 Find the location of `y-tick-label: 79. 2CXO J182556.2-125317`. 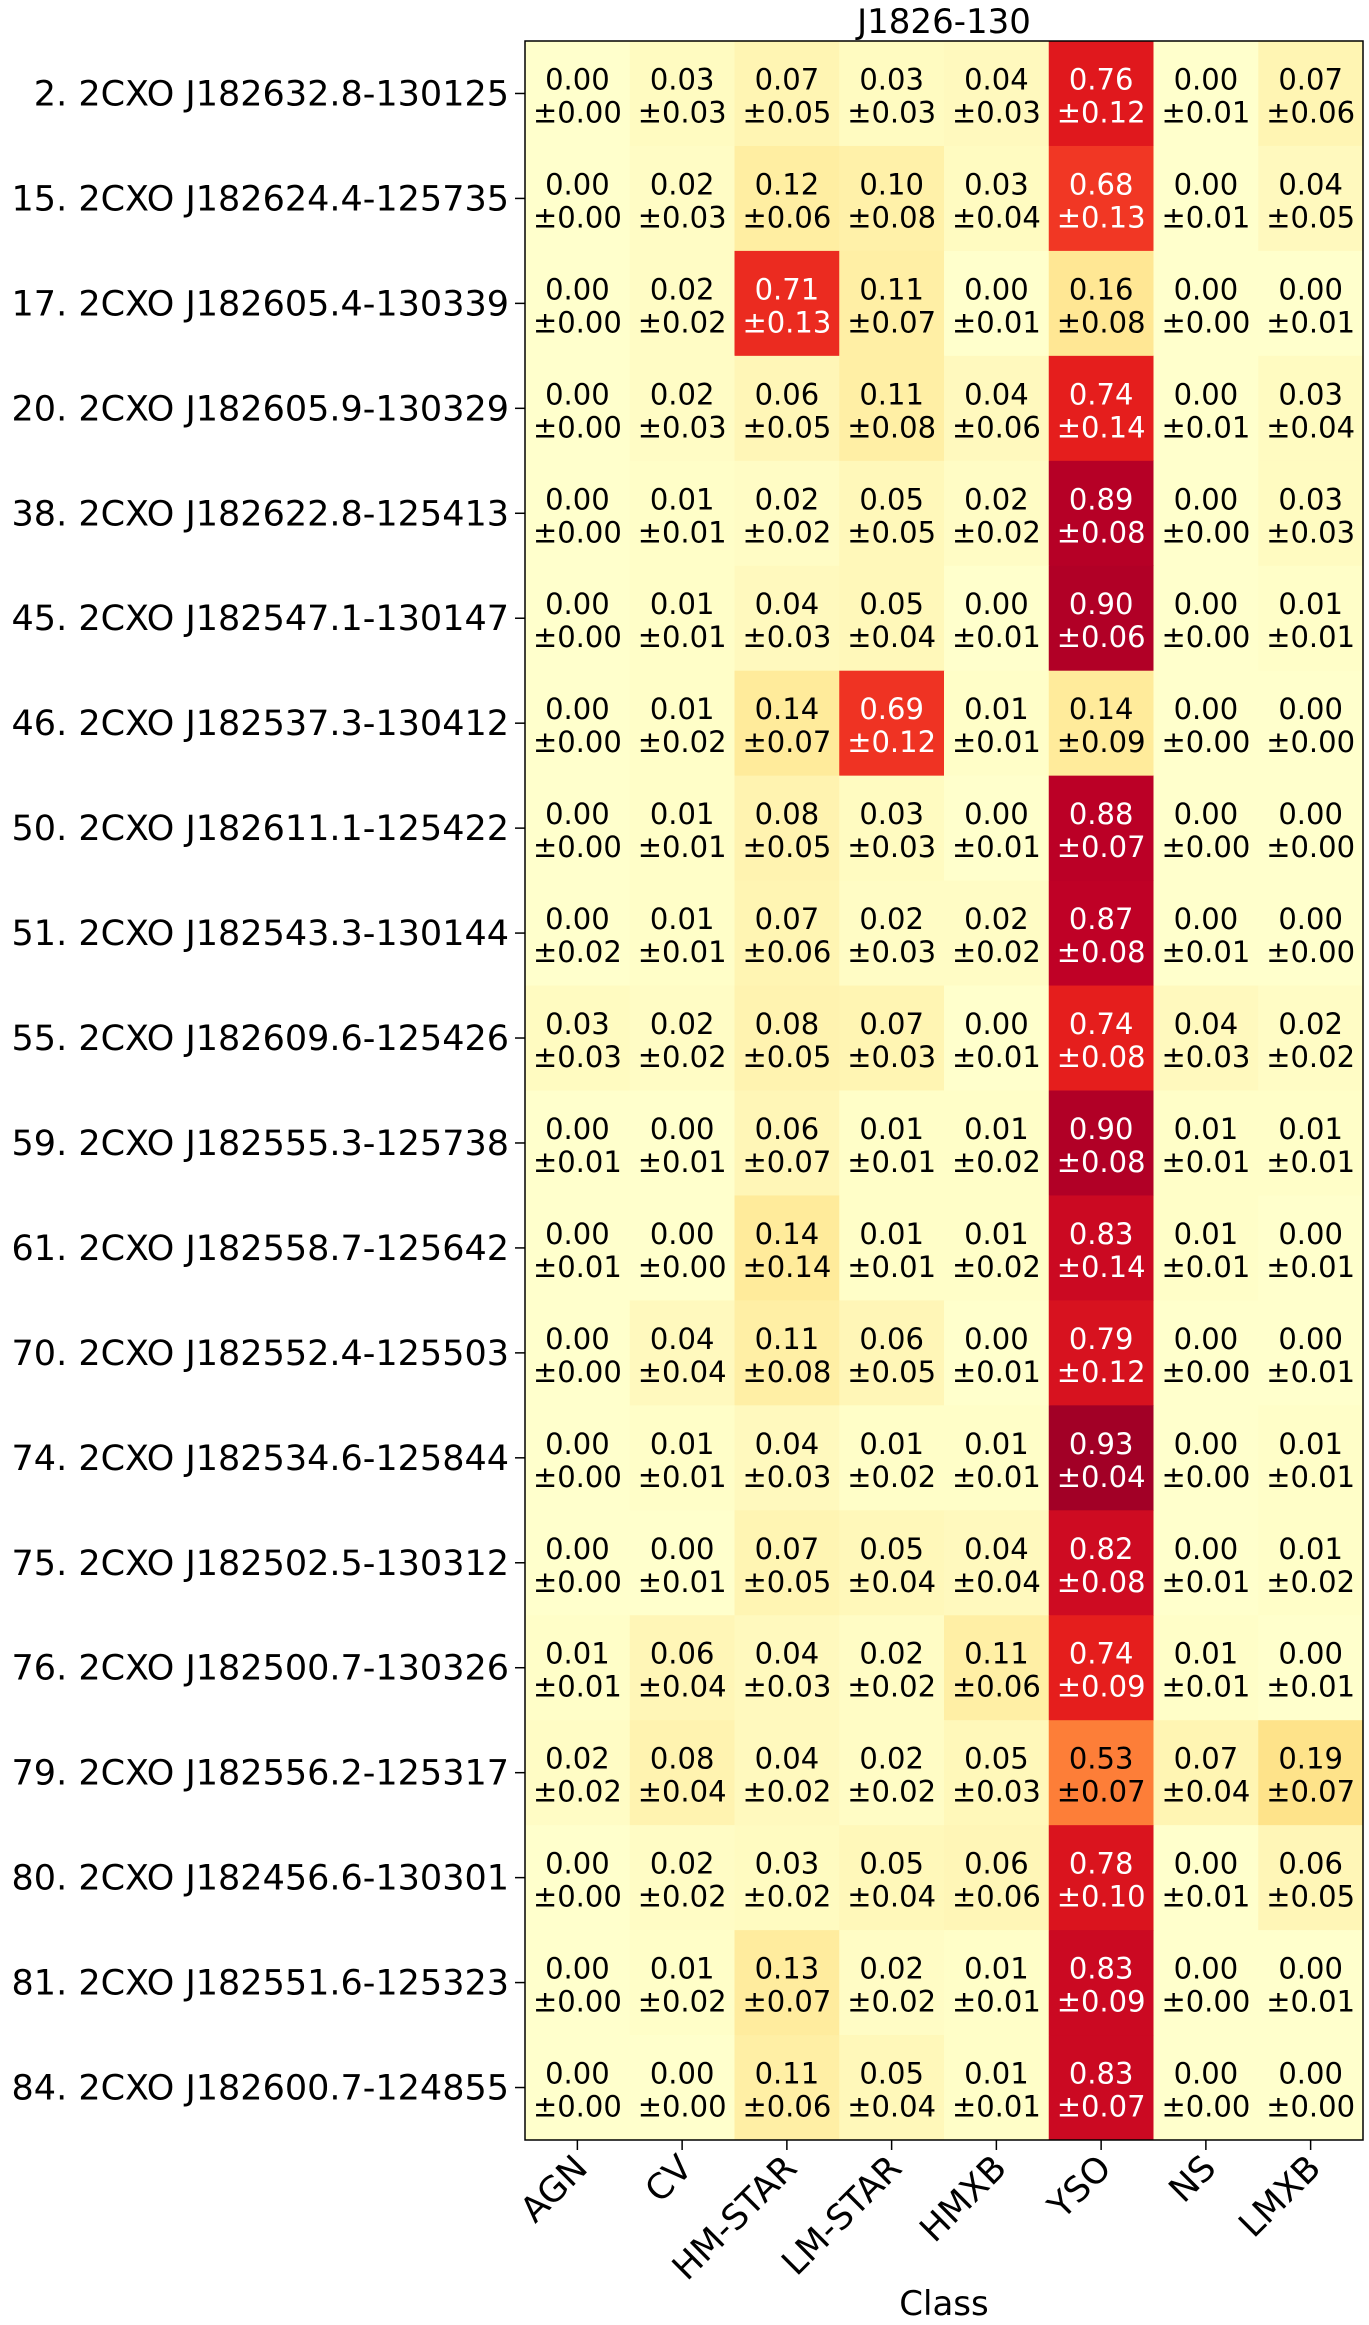

y-tick-label: 79. 2CXO J182556.2-125317 is located at coordinates (260, 1774).